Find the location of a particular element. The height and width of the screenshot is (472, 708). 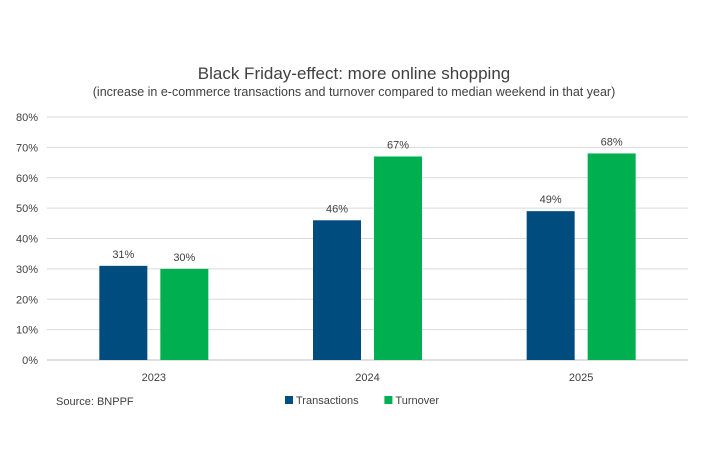

y-tick-label: 30% is located at coordinates (27, 270).